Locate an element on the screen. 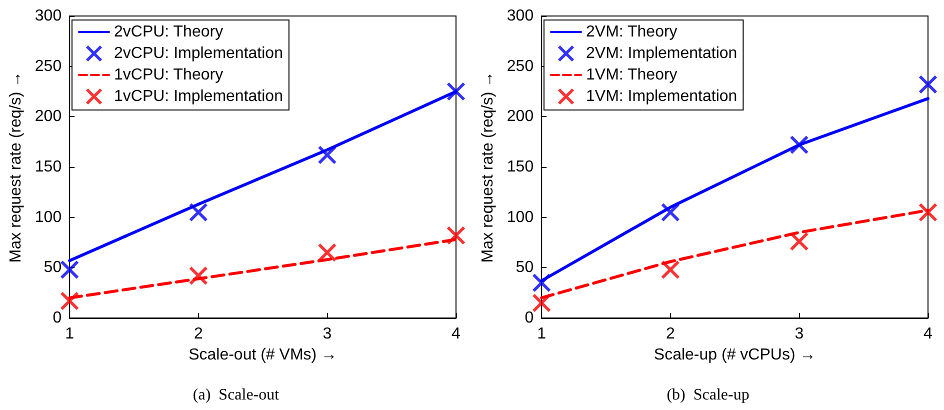  legend-label: 1vCPU: Implementation is located at coordinates (198, 96).